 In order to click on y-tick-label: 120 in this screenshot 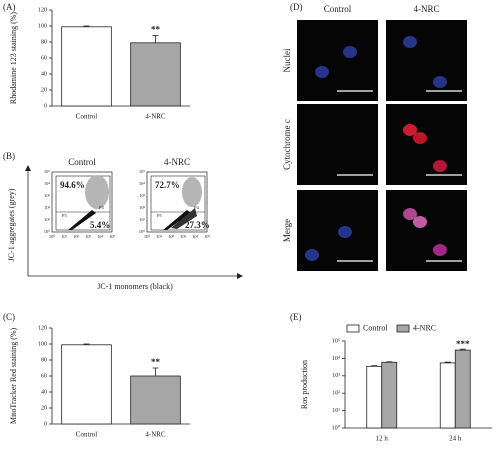, I will do `click(42, 10)`.